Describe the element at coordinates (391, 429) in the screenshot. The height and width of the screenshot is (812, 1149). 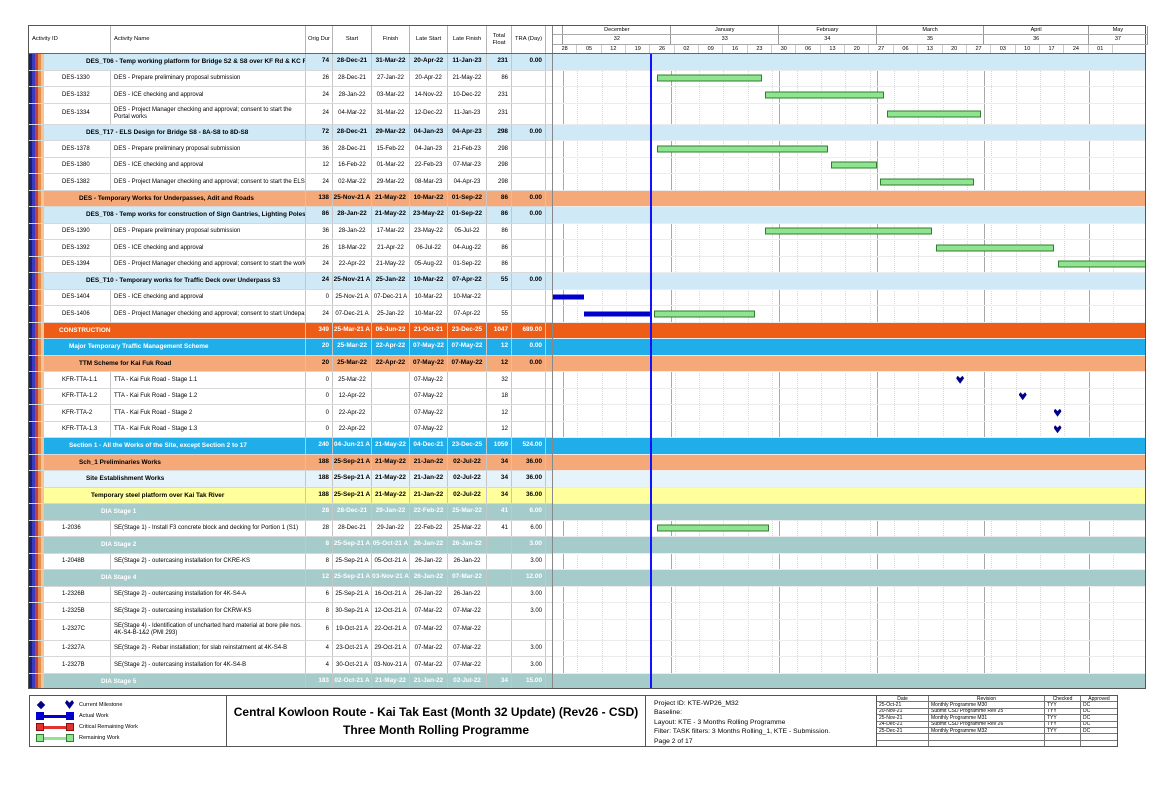
I see `finish-date` at that location.